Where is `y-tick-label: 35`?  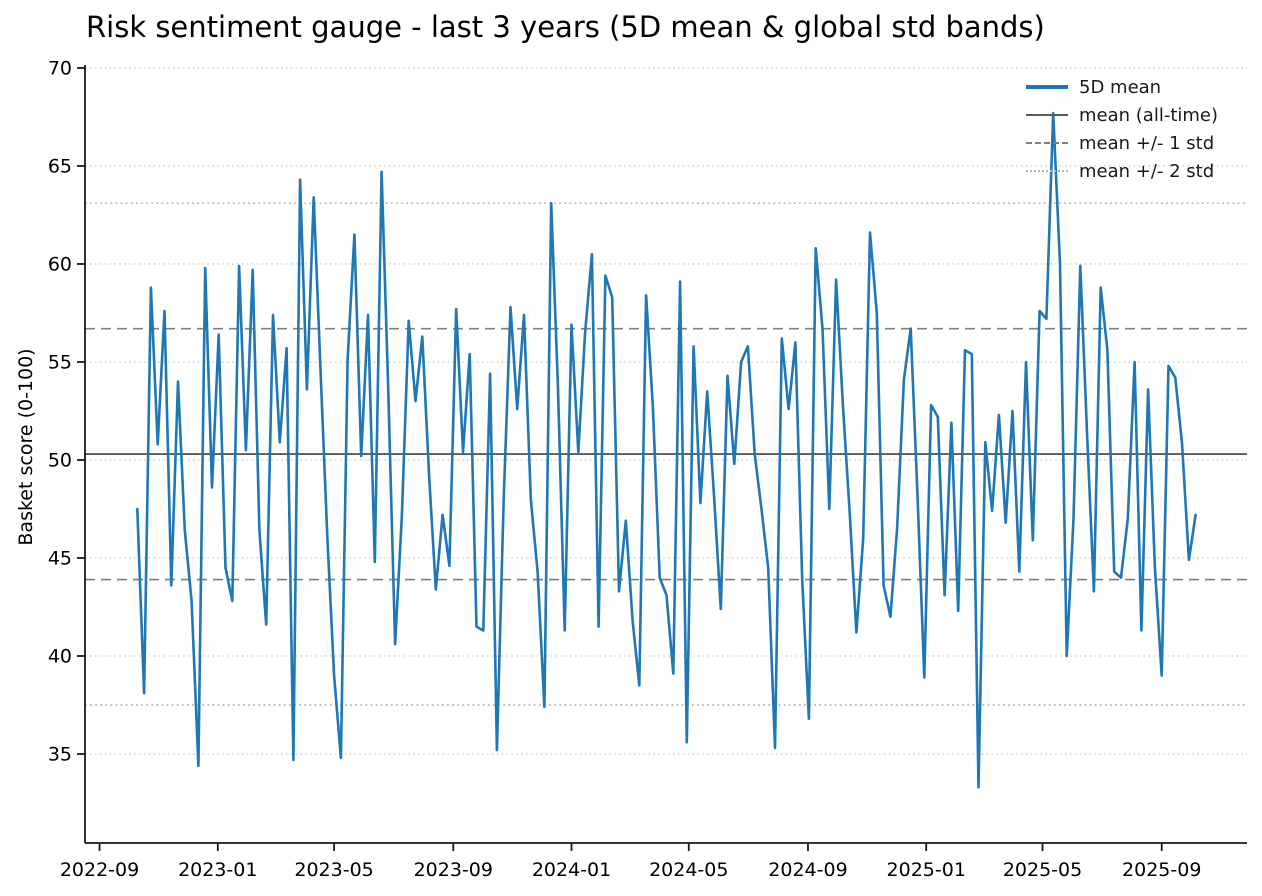
y-tick-label: 35 is located at coordinates (60, 755).